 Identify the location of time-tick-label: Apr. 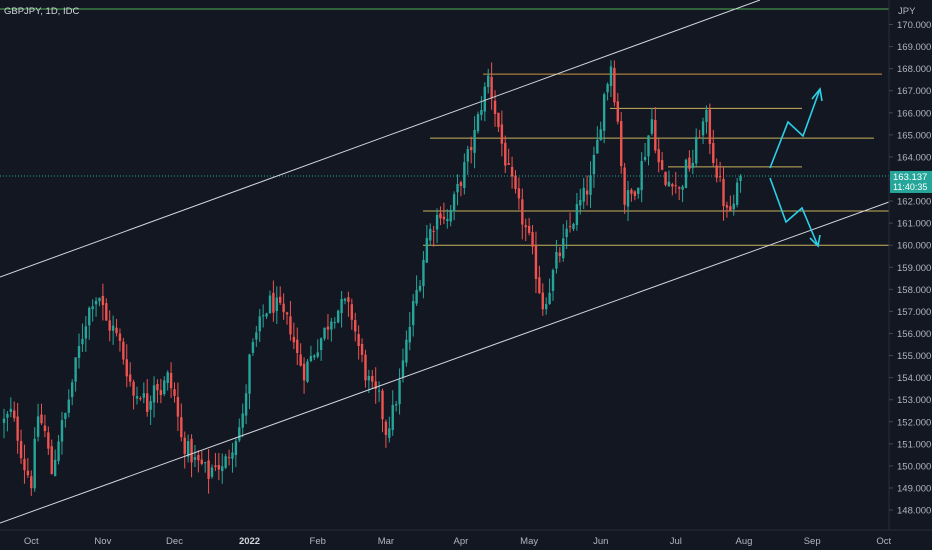
(461, 541).